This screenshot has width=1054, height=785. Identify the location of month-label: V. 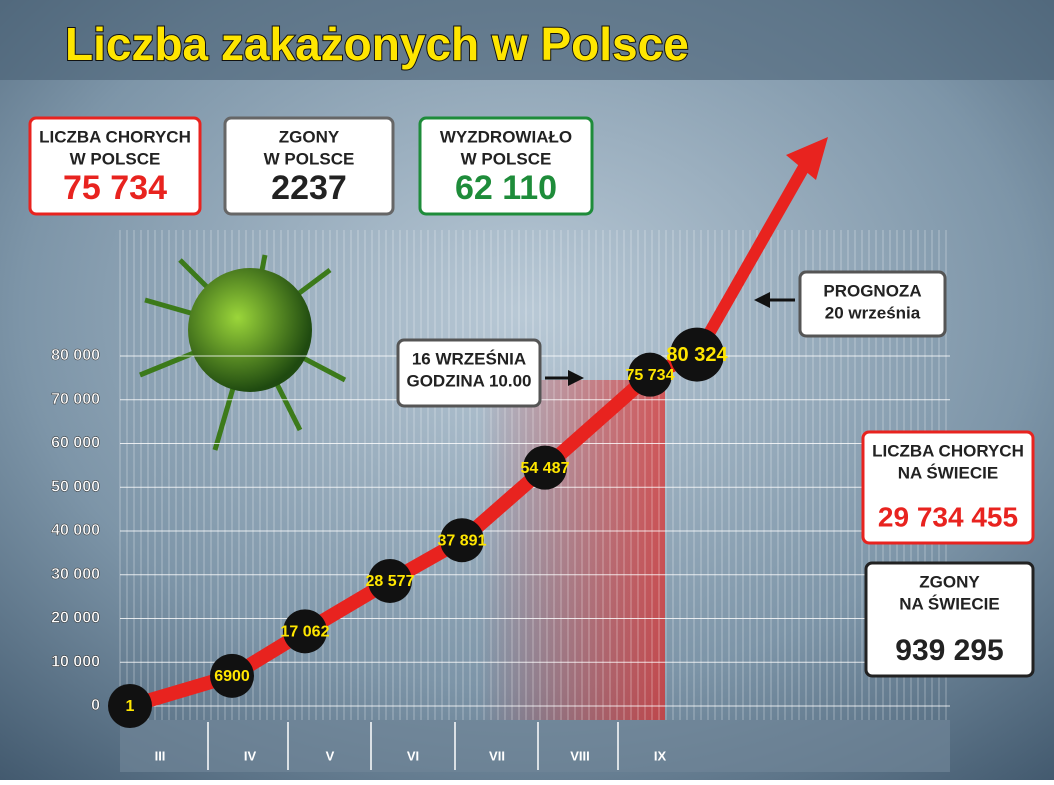
(330, 755).